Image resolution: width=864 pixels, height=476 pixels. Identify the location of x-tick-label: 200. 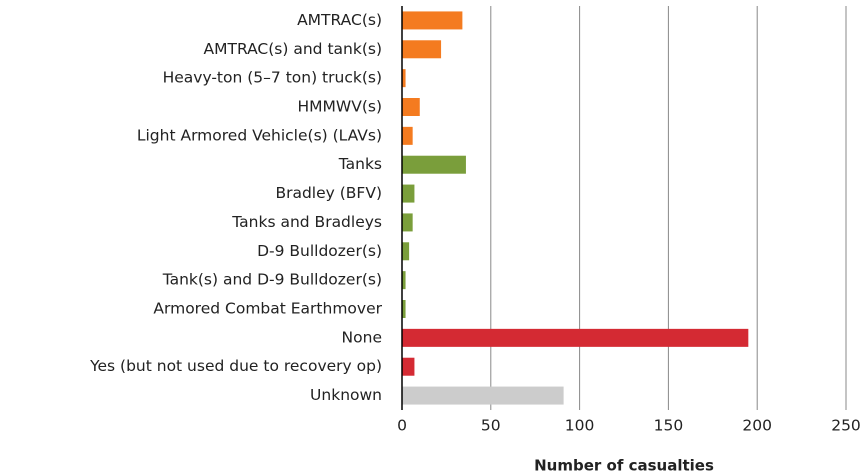
(757, 426).